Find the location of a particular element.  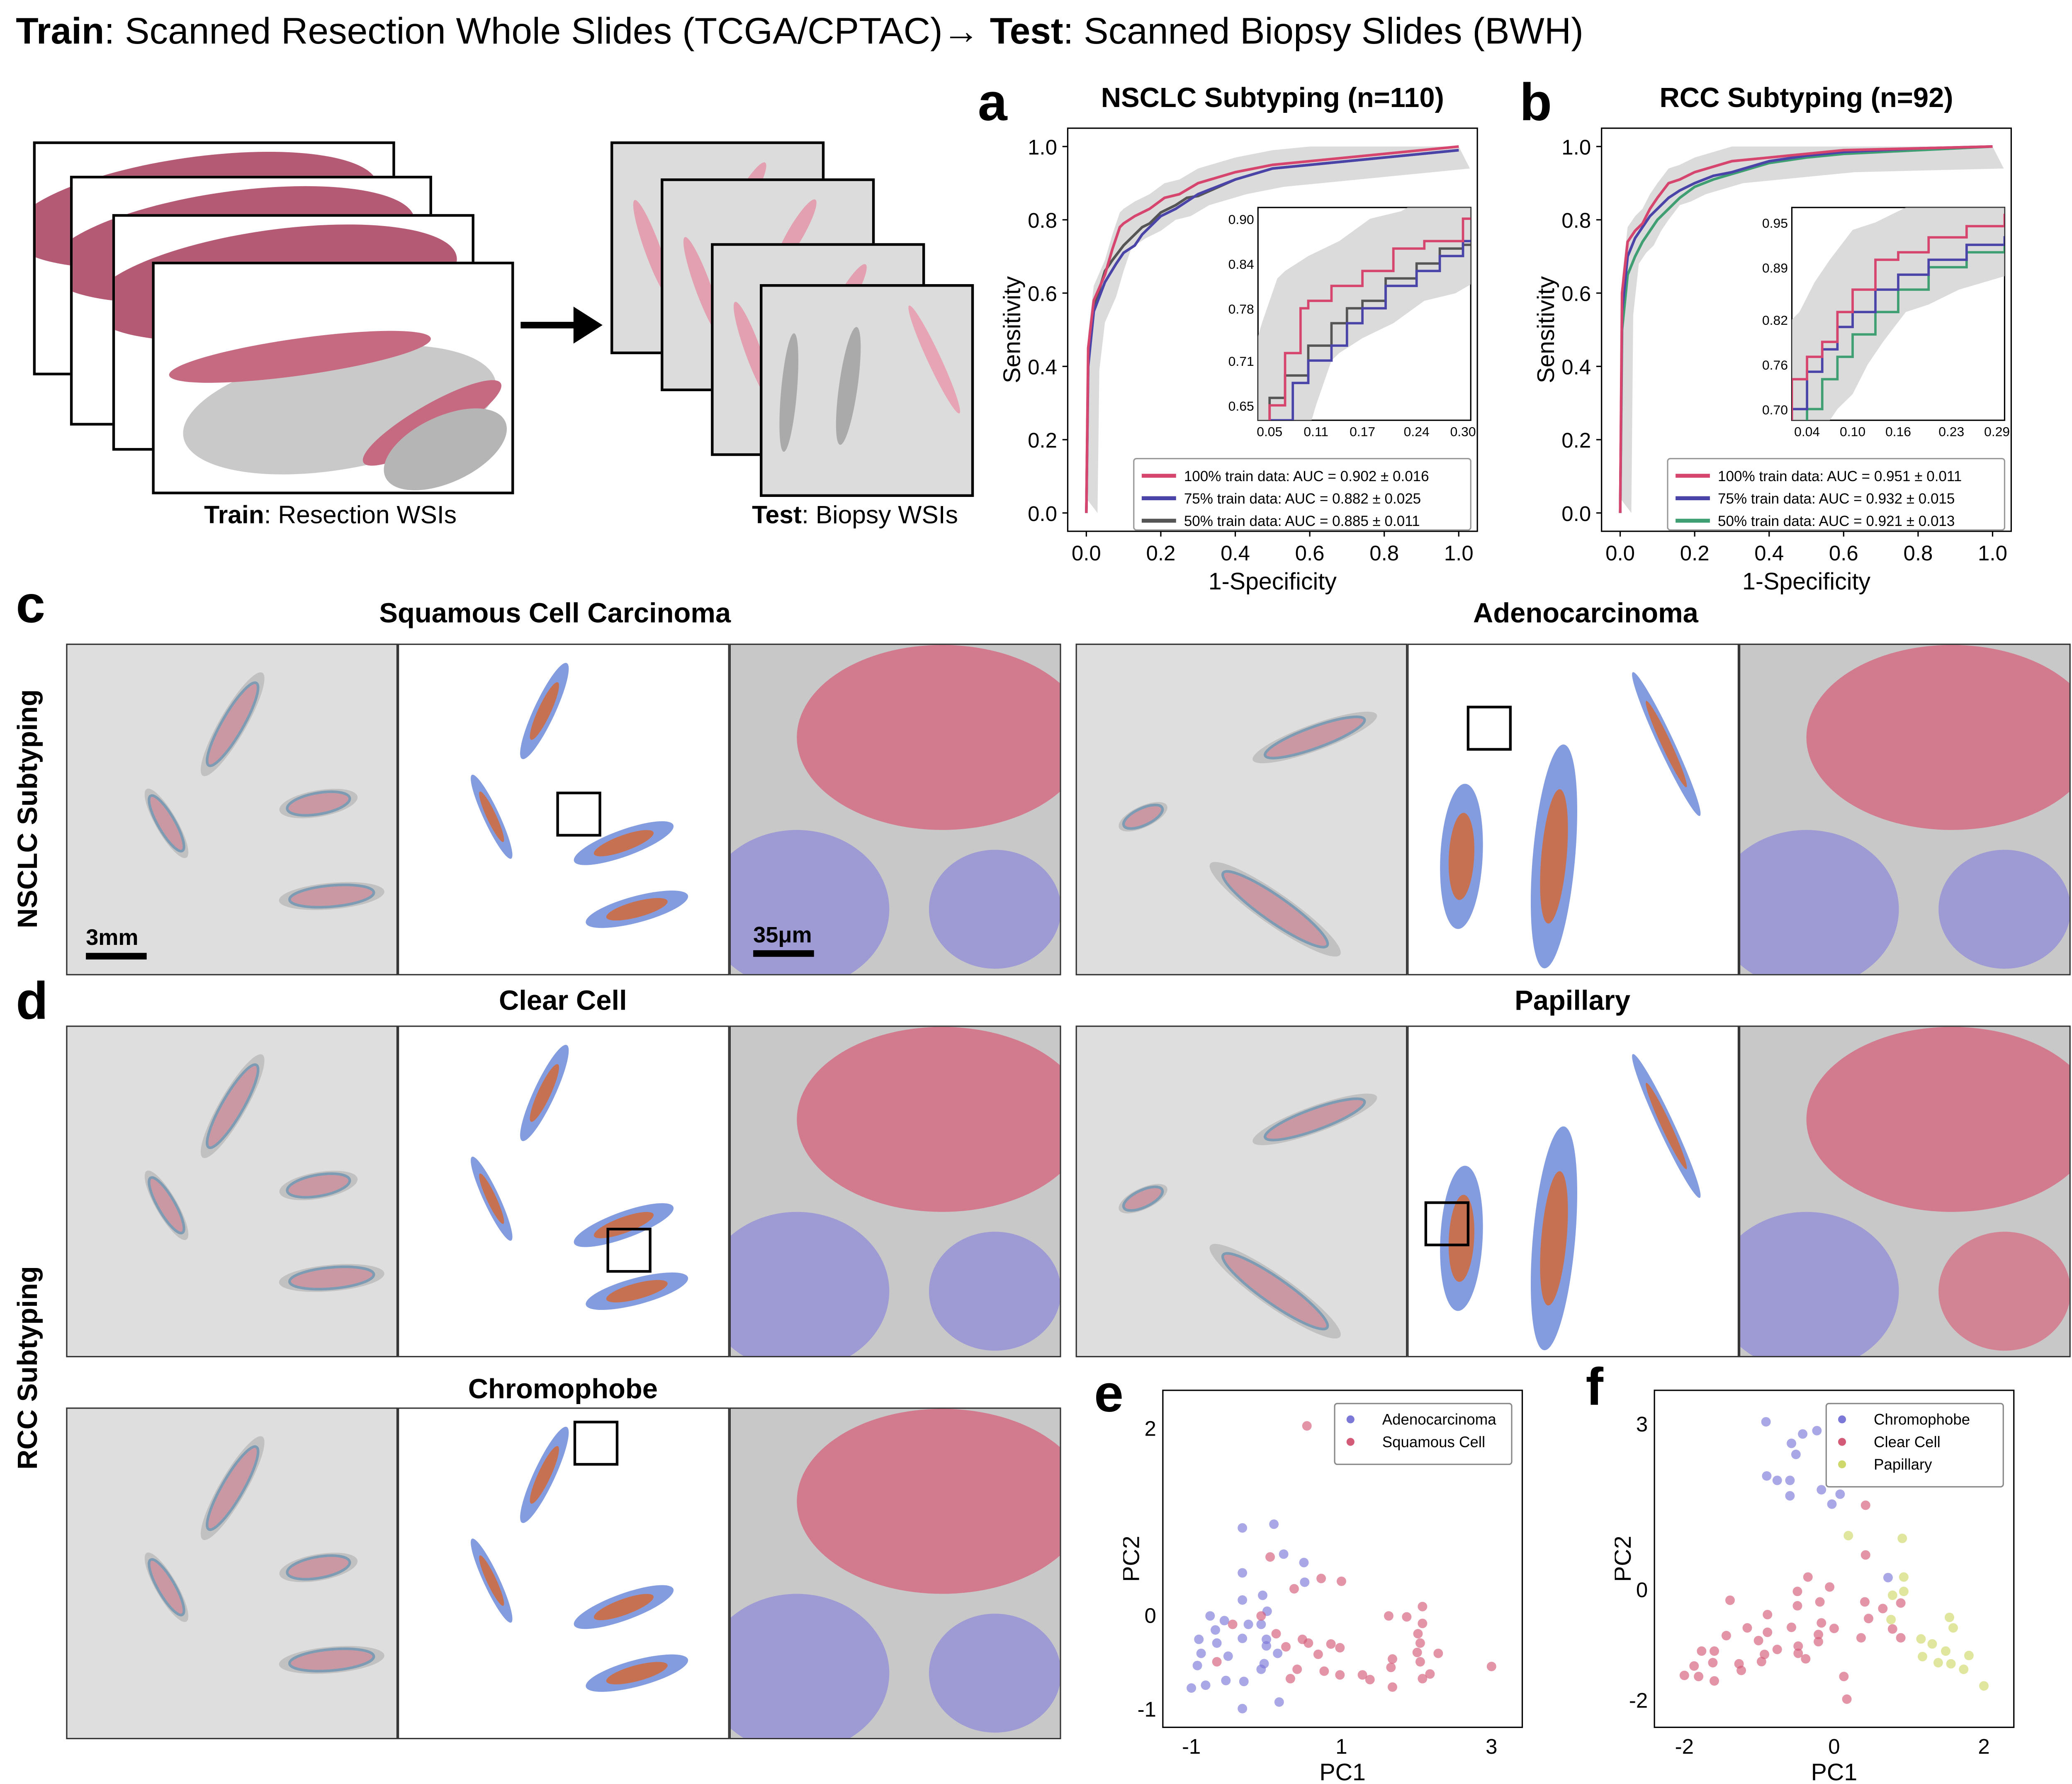

x-tick-label: -1 is located at coordinates (1191, 1746).